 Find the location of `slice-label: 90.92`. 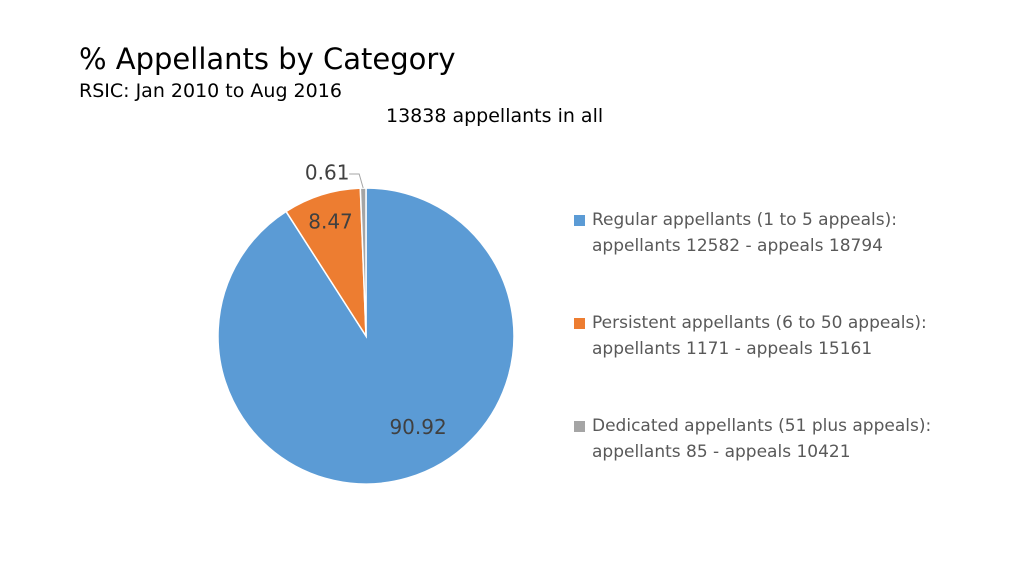

slice-label: 90.92 is located at coordinates (417, 427).